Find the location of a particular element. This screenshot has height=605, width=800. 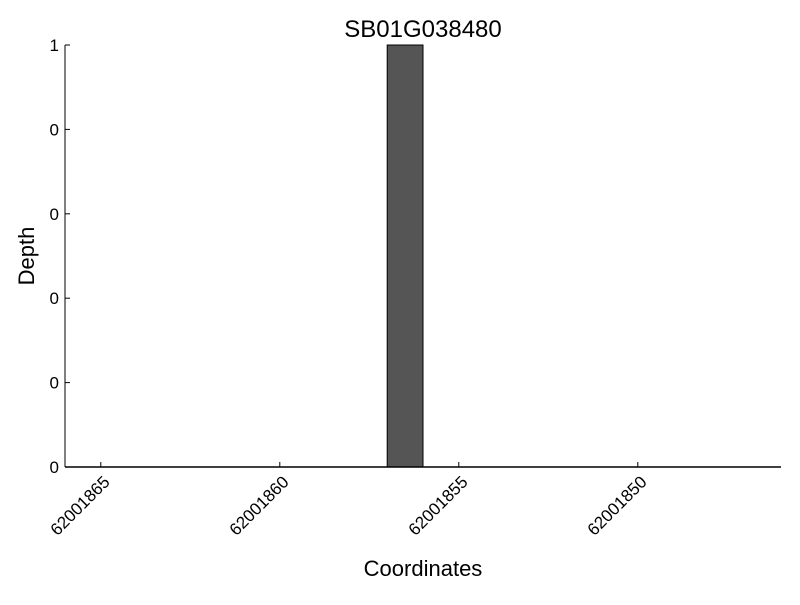

chart-title: SB01G038480 is located at coordinates (422, 29).